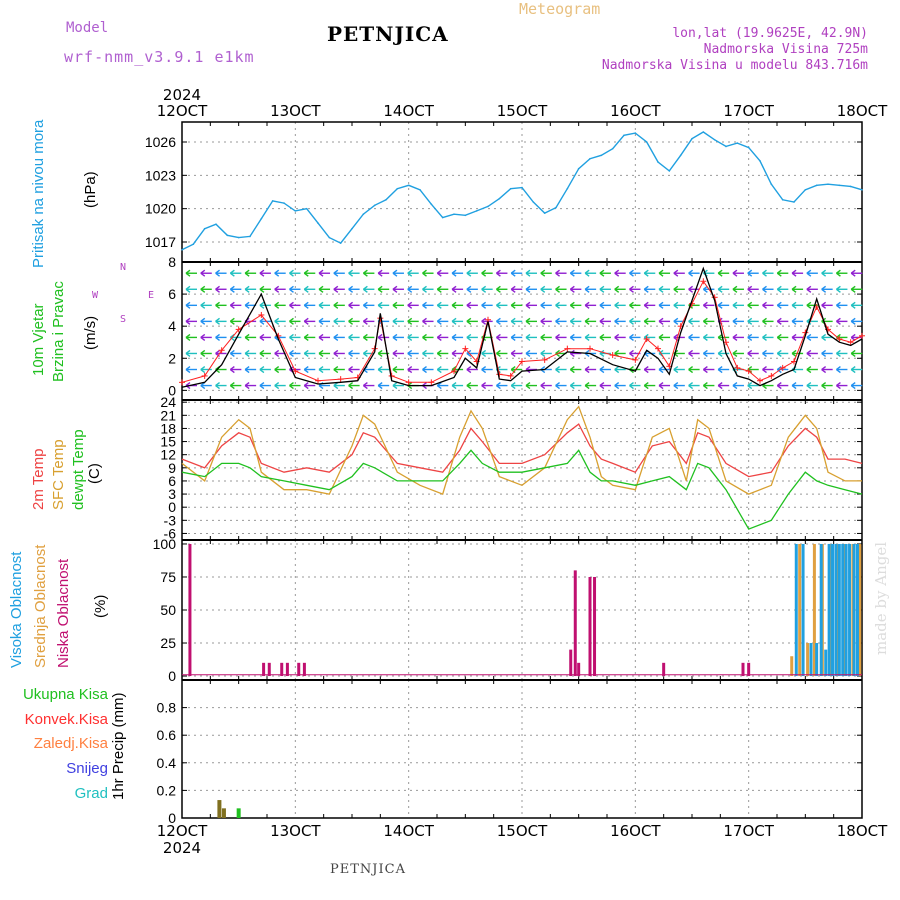  Describe the element at coordinates (408, 831) in the screenshot. I see `x-tick-label-bottom: 14OCT` at that location.